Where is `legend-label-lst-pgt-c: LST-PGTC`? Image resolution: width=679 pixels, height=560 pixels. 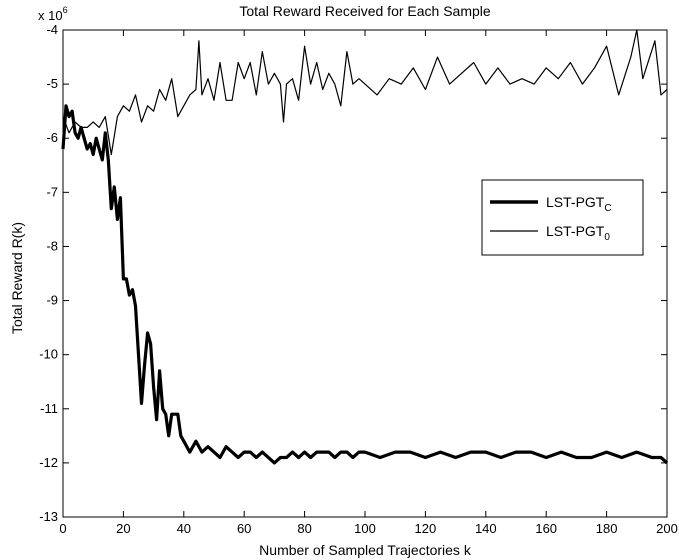
legend-label-lst-pgt-c: LST-PGTC is located at coordinates (579, 204).